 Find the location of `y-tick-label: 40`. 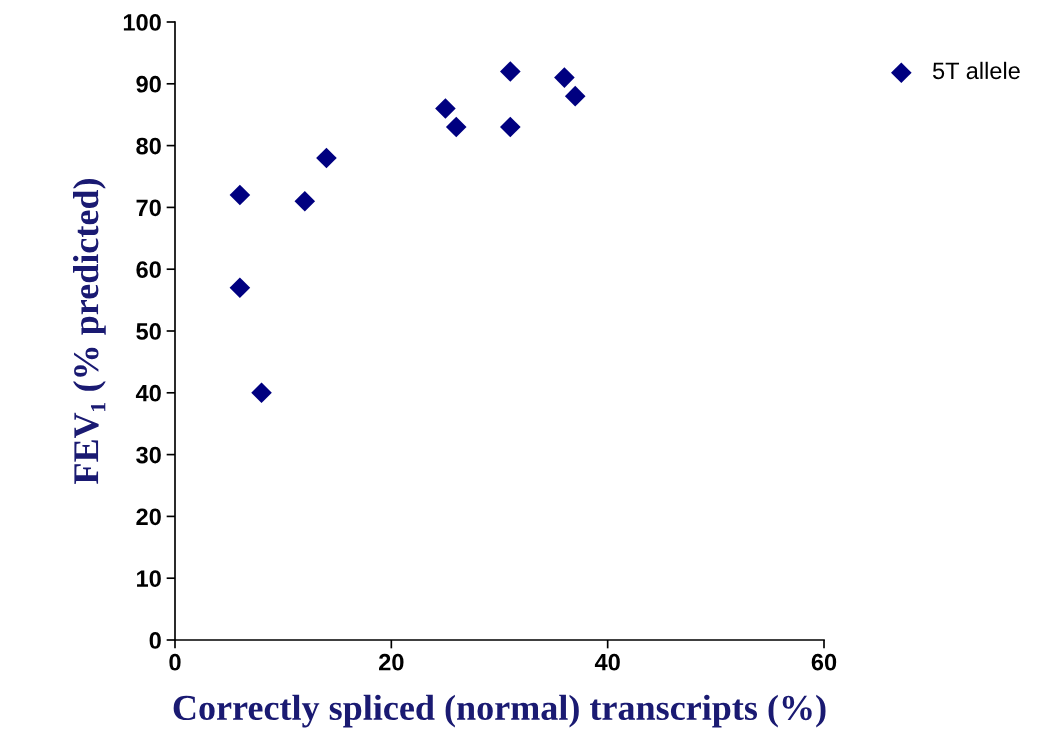

y-tick-label: 40 is located at coordinates (148, 393).